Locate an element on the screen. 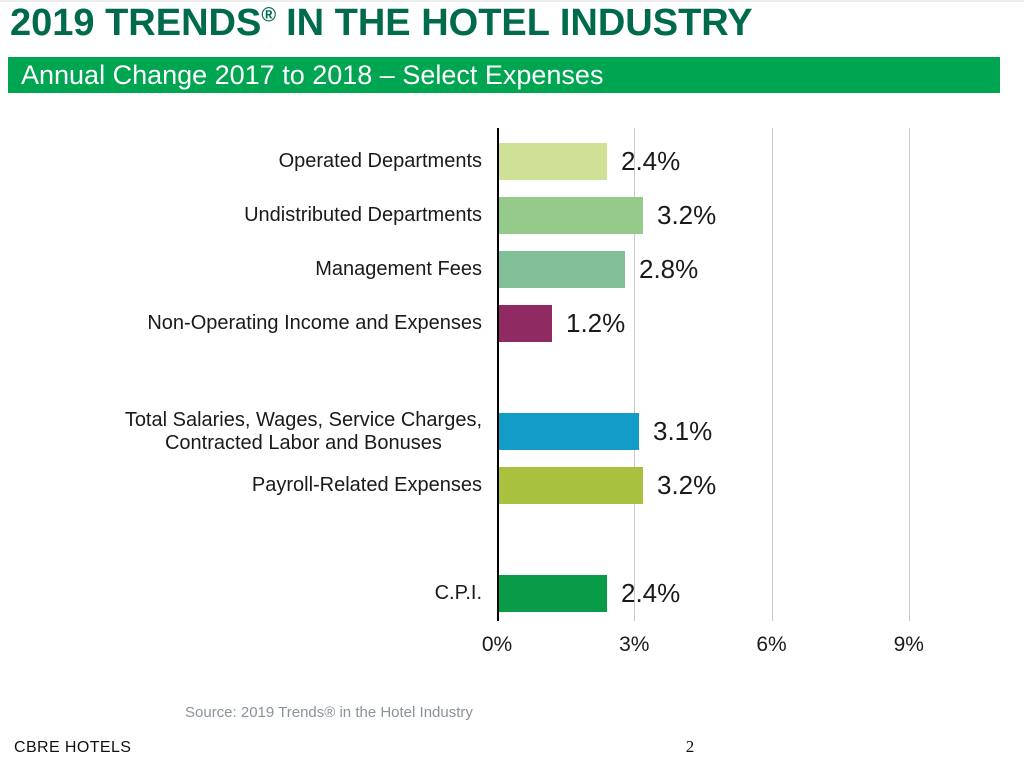  bar-category-label: Undistributed Departments is located at coordinates (363, 215).